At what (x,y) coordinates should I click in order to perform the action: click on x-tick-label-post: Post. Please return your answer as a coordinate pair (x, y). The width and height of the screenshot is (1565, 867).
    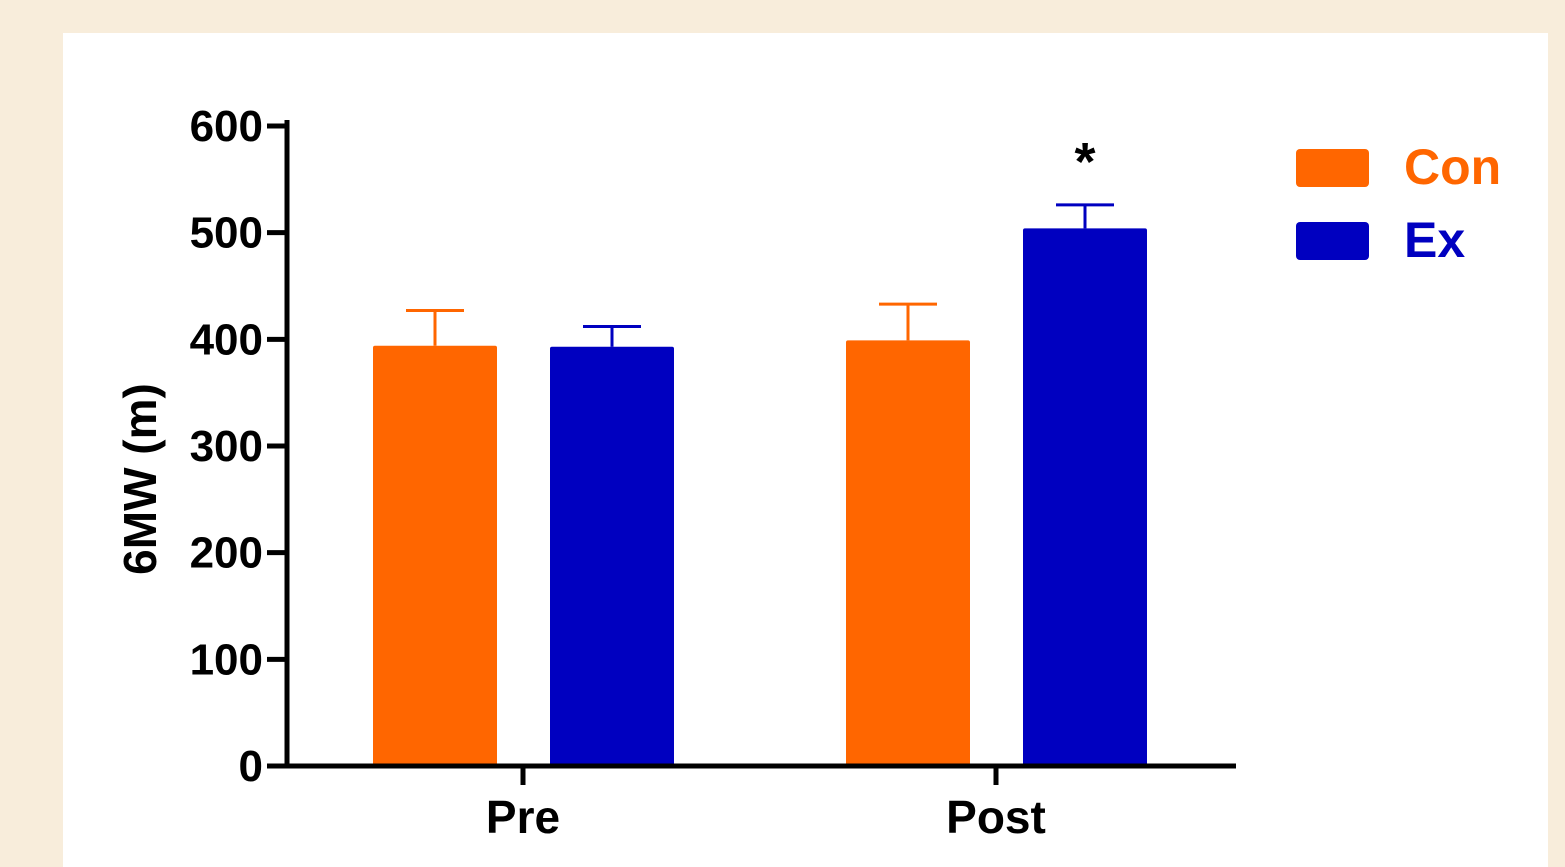
    Looking at the image, I should click on (996, 817).